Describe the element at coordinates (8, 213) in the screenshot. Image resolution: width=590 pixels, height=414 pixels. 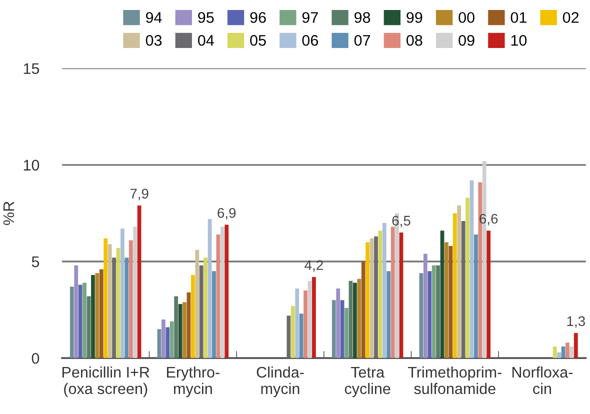
I see `y-axis-title: %R` at that location.